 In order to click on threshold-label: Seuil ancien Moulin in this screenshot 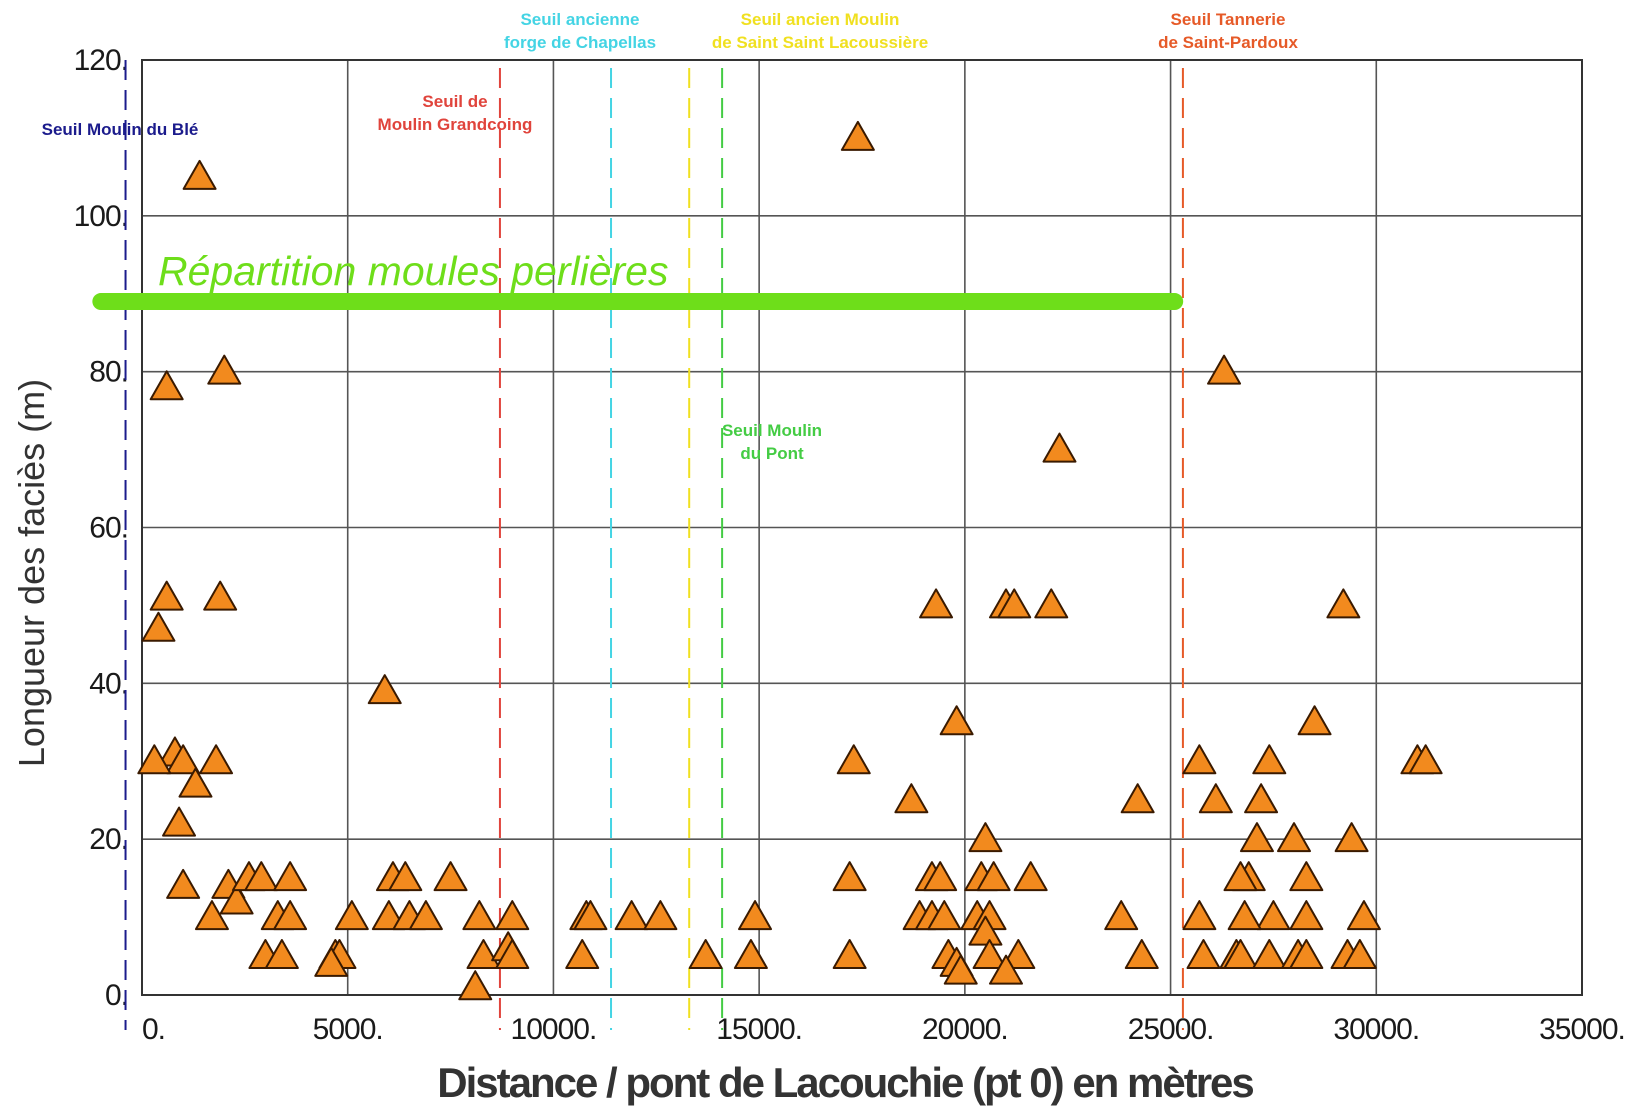, I will do `click(820, 19)`.